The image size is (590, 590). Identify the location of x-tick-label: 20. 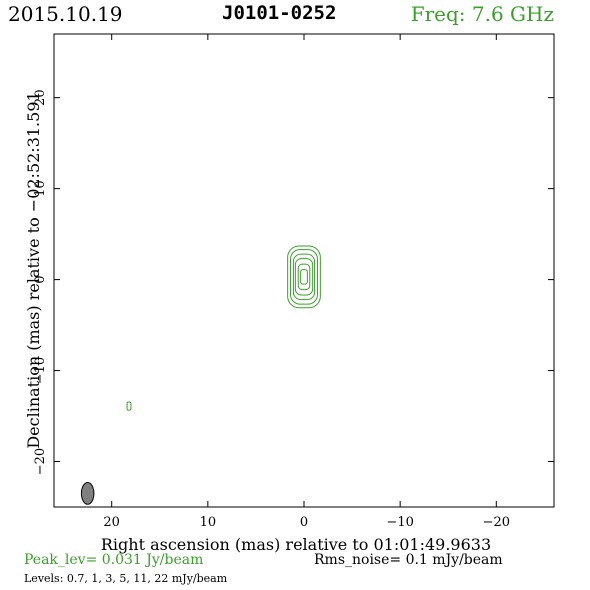
(111, 522).